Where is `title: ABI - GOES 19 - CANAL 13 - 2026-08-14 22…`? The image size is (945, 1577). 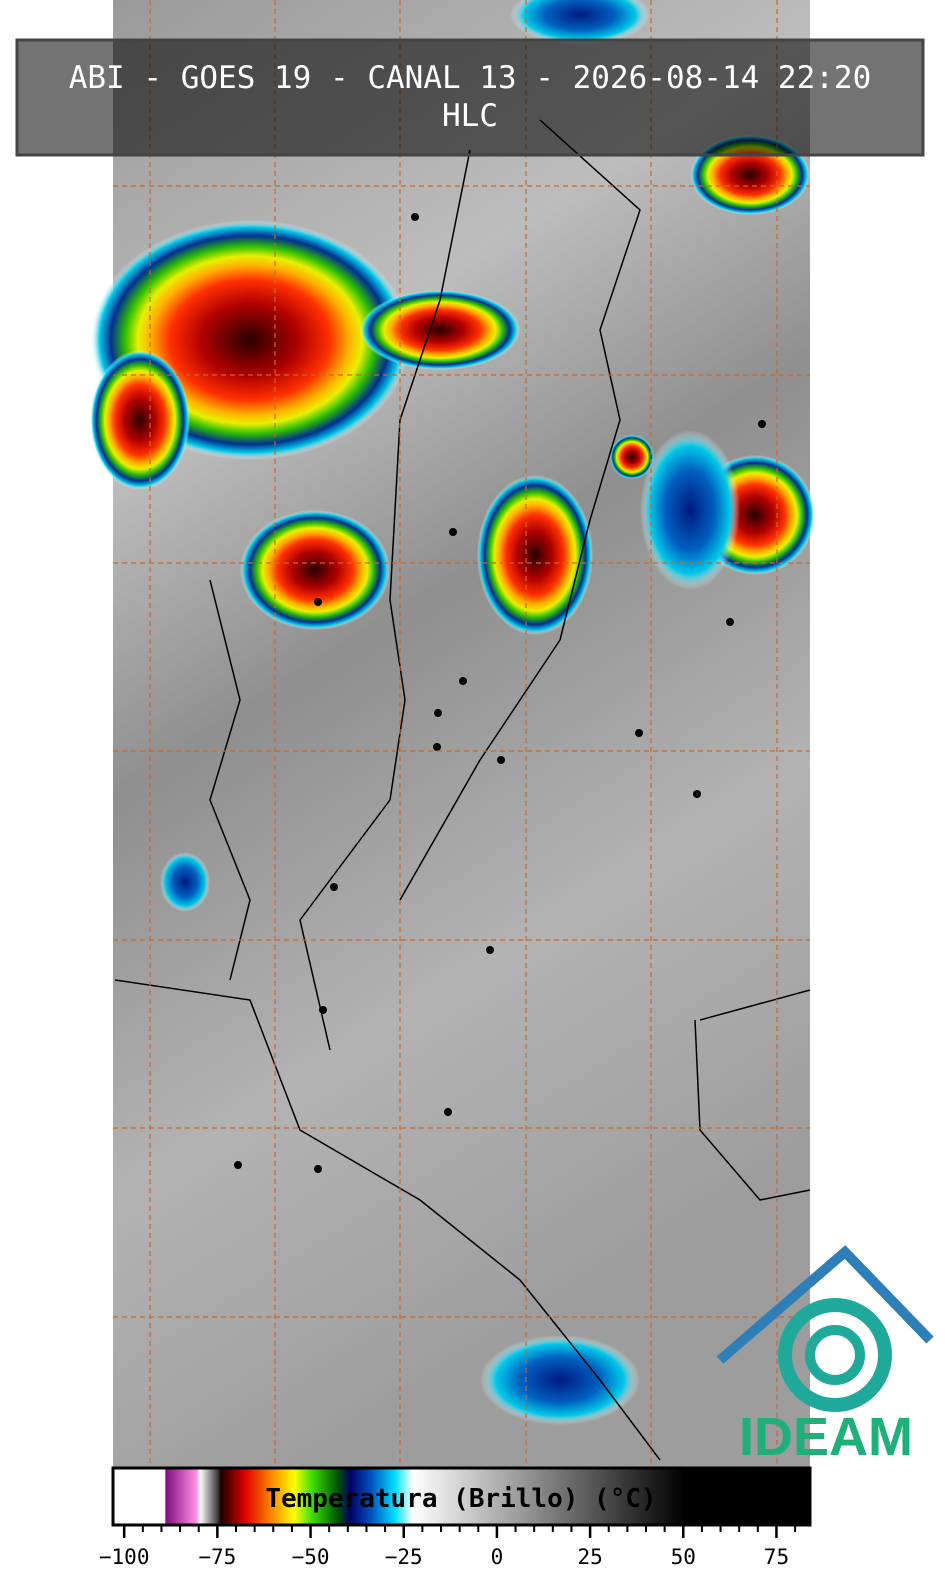
title: ABI - GOES 19 - CANAL 13 - 2026-08-14 22… is located at coordinates (470, 78).